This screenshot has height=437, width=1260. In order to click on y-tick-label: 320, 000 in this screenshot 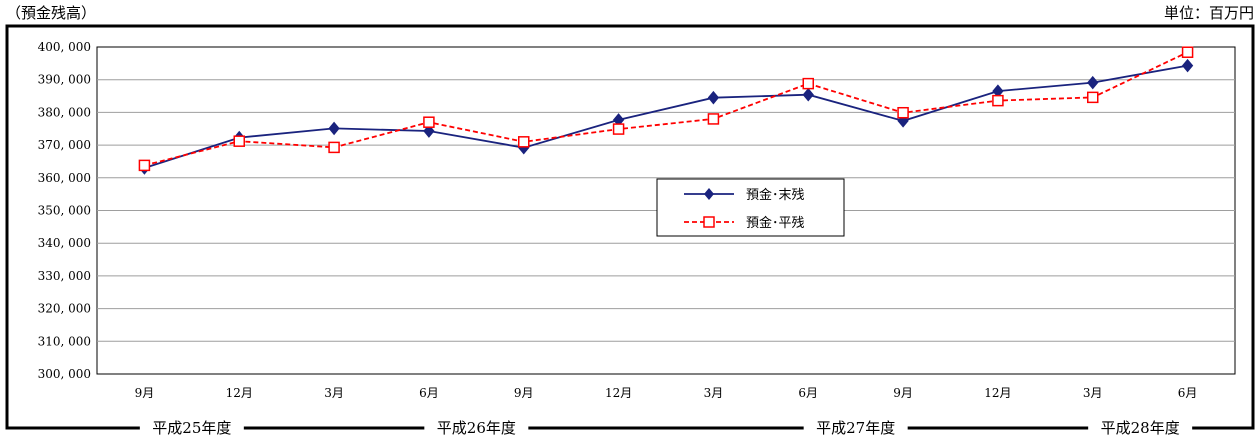, I will do `click(64, 309)`.